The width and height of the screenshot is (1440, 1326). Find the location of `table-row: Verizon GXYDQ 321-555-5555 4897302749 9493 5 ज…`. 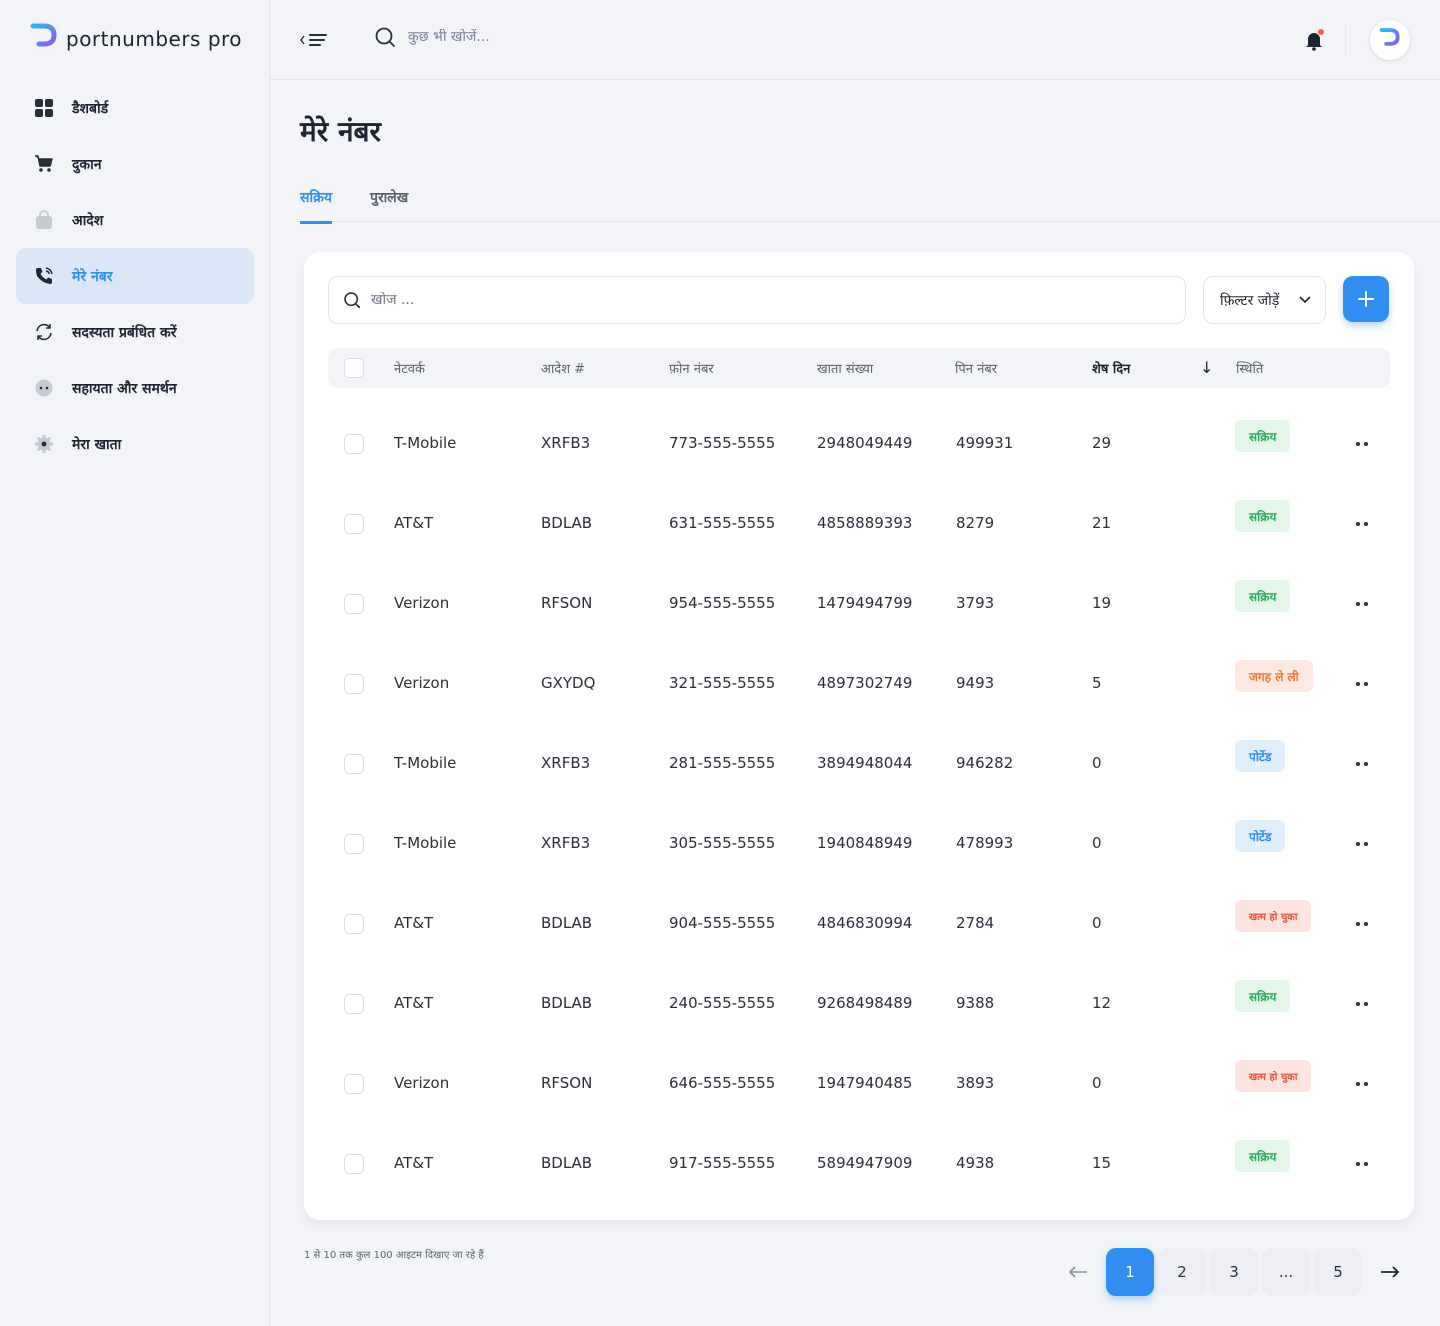

table-row: Verizon GXYDQ 321-555-5555 4897302749 9493 5 ज… is located at coordinates (859, 684).